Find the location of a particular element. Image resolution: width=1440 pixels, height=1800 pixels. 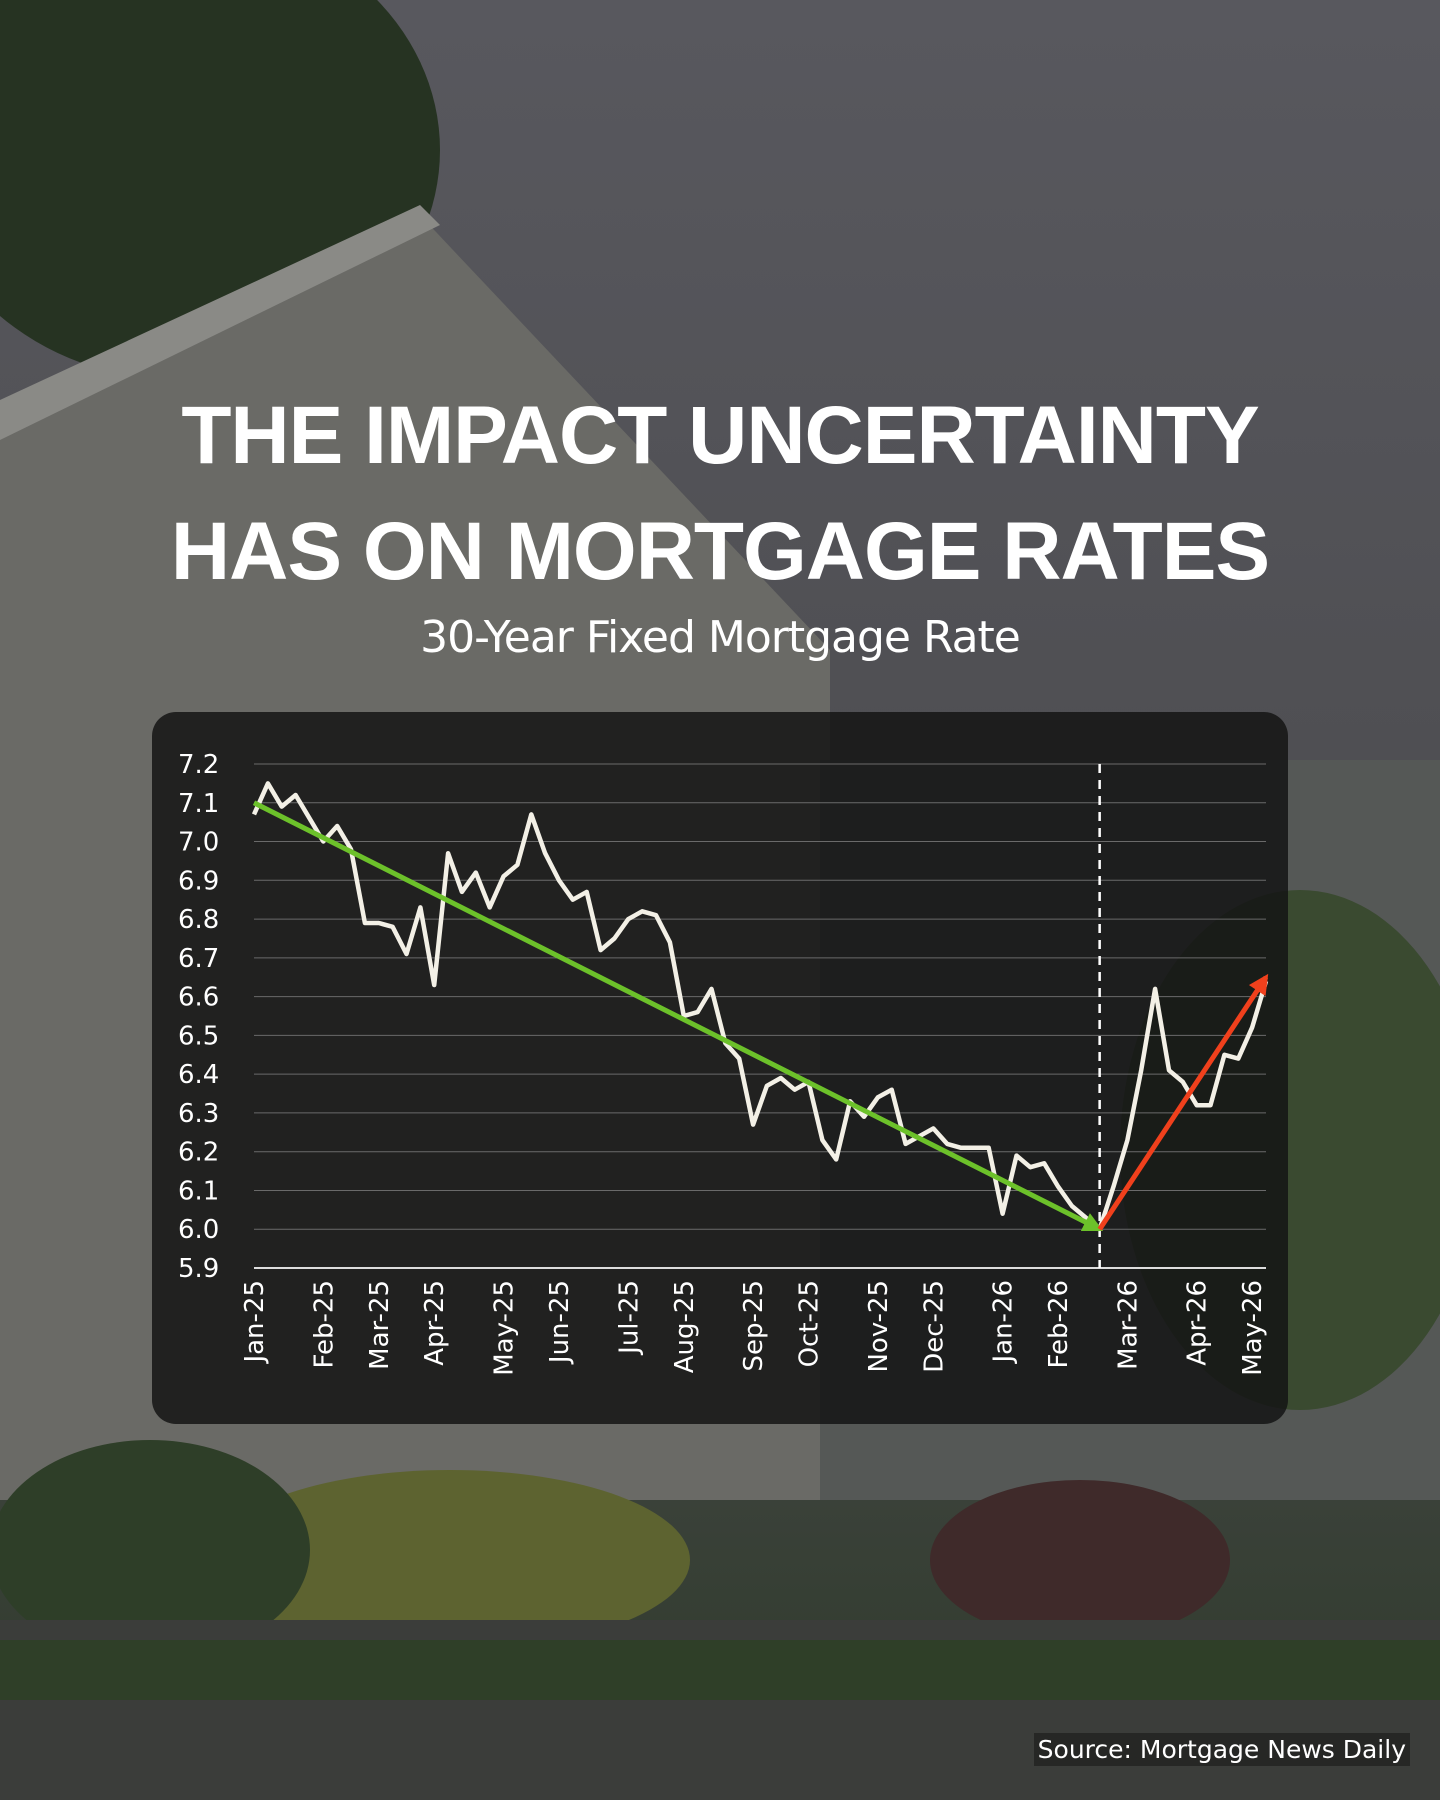

x-tick-label: May-26 is located at coordinates (1253, 1328).